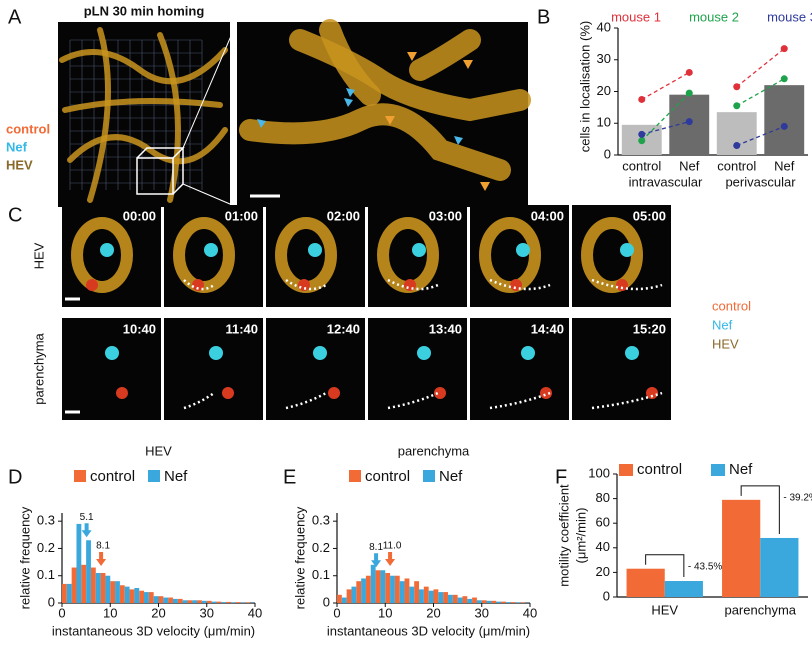  What do you see at coordinates (434, 450) in the screenshot?
I see `chart-title: parenchyma` at bounding box center [434, 450].